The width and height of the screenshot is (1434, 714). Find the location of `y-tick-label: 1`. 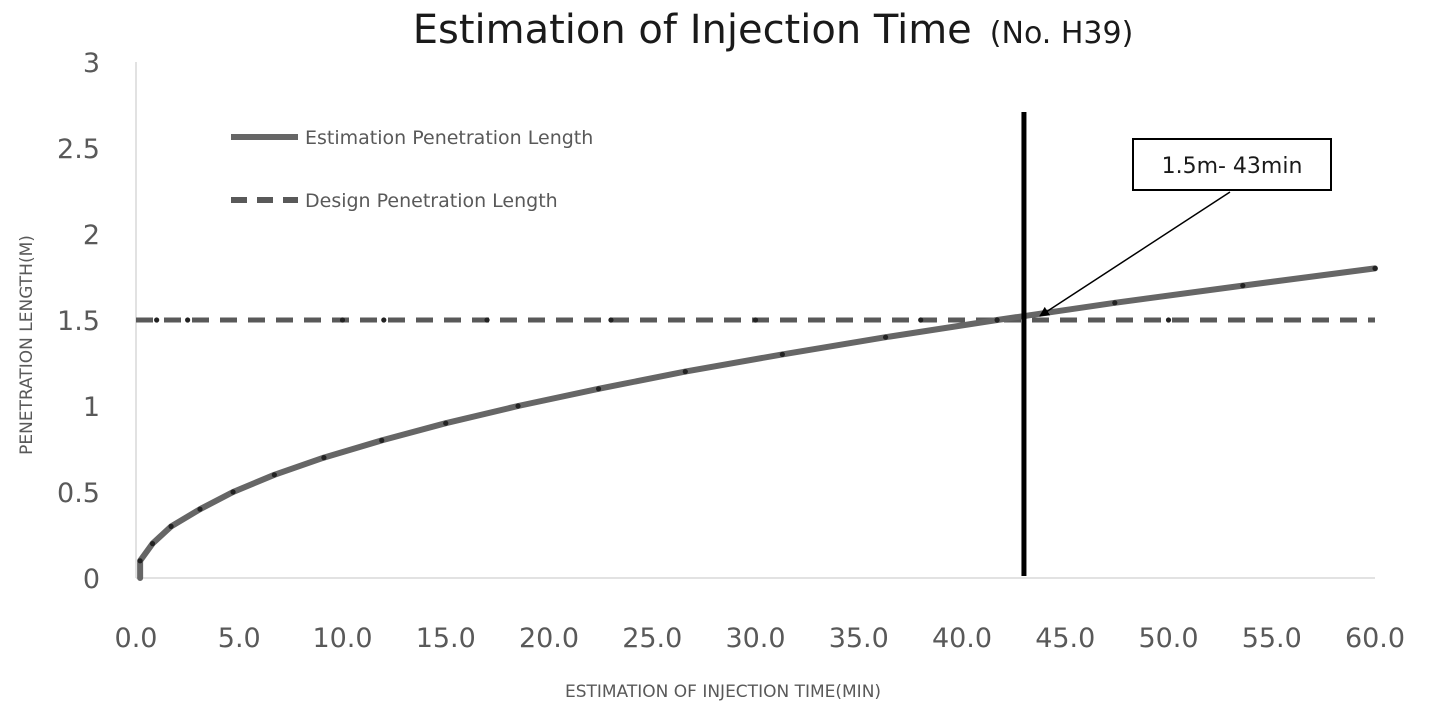

y-tick-label: 1 is located at coordinates (91, 407).